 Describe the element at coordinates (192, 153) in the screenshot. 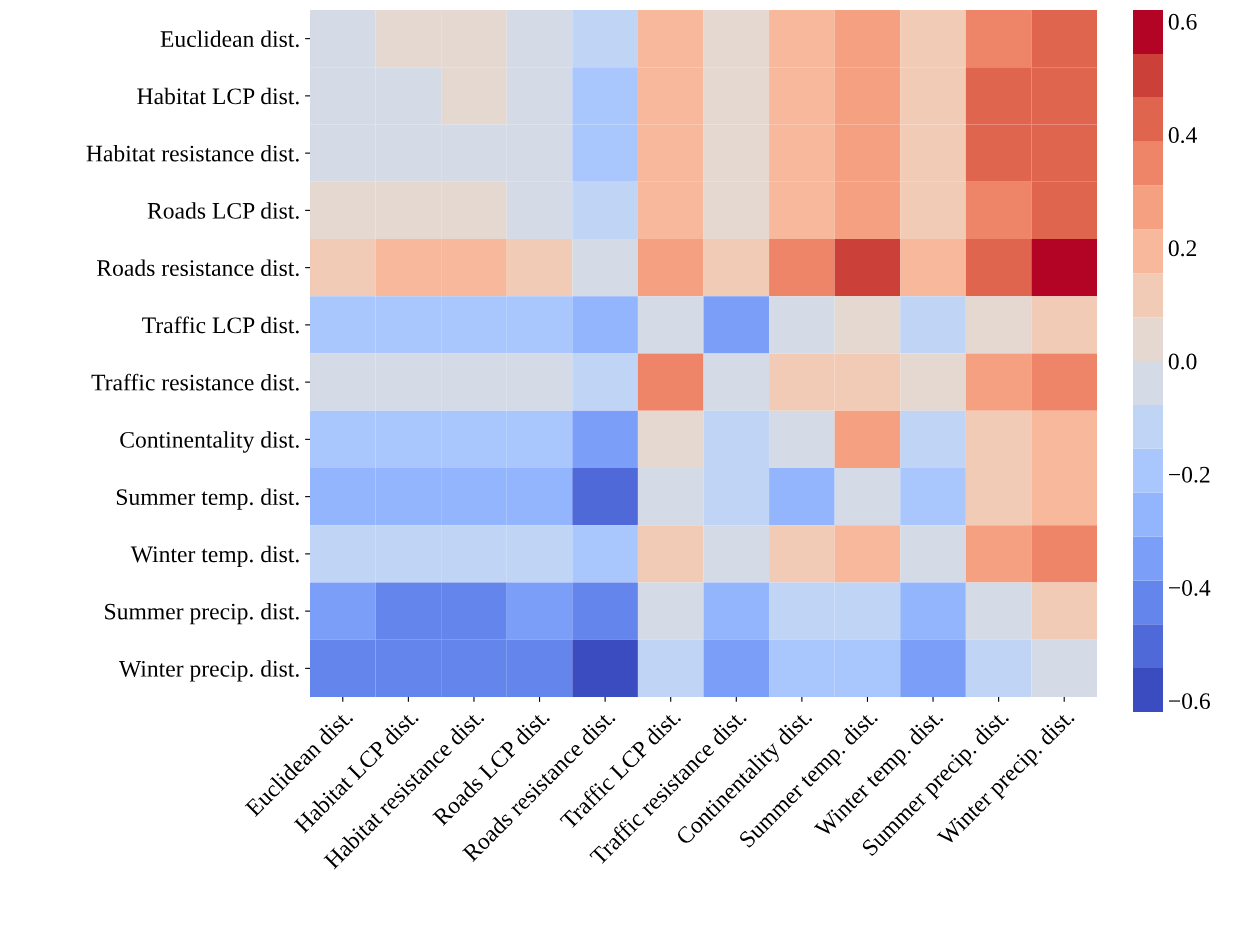

I see `y-tick-label: Habitat resistance dist.` at that location.